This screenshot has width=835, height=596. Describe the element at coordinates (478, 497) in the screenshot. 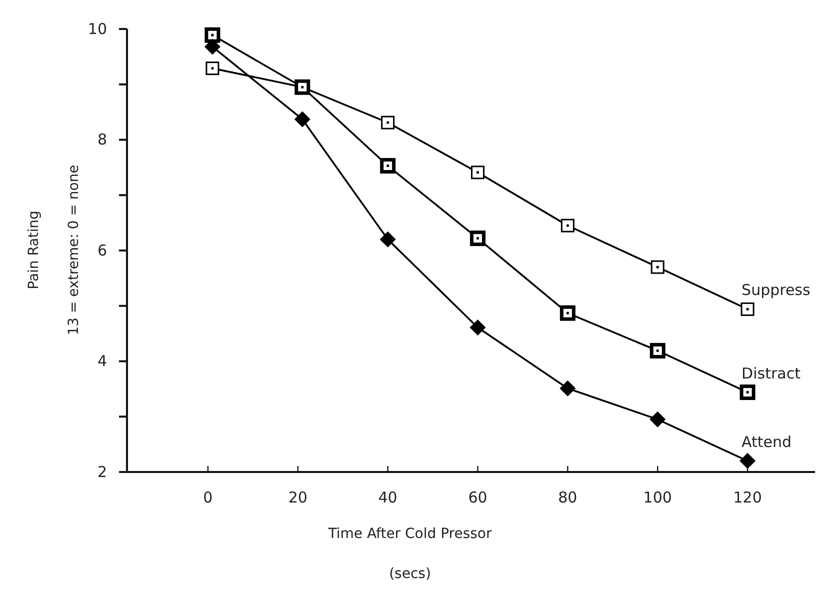

I see `x-tick-label: 60` at that location.